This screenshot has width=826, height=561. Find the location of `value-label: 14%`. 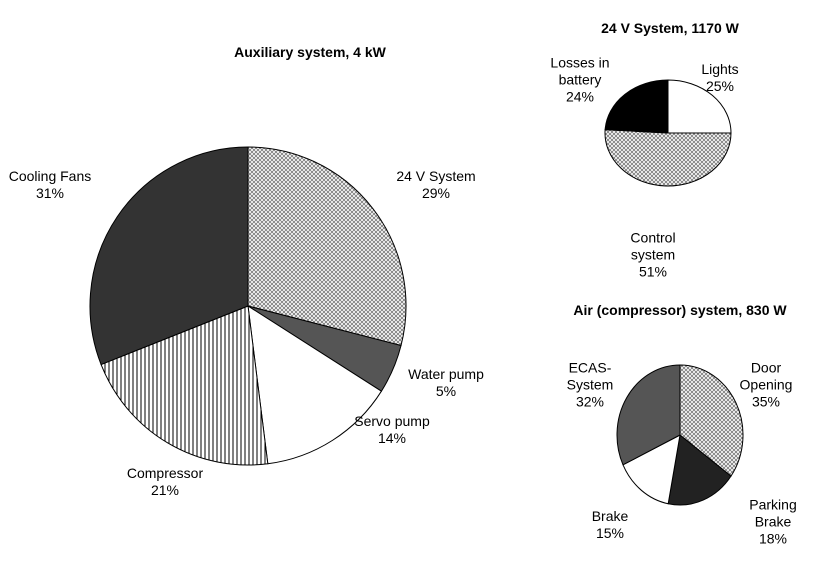

value-label: 14% is located at coordinates (392, 438).